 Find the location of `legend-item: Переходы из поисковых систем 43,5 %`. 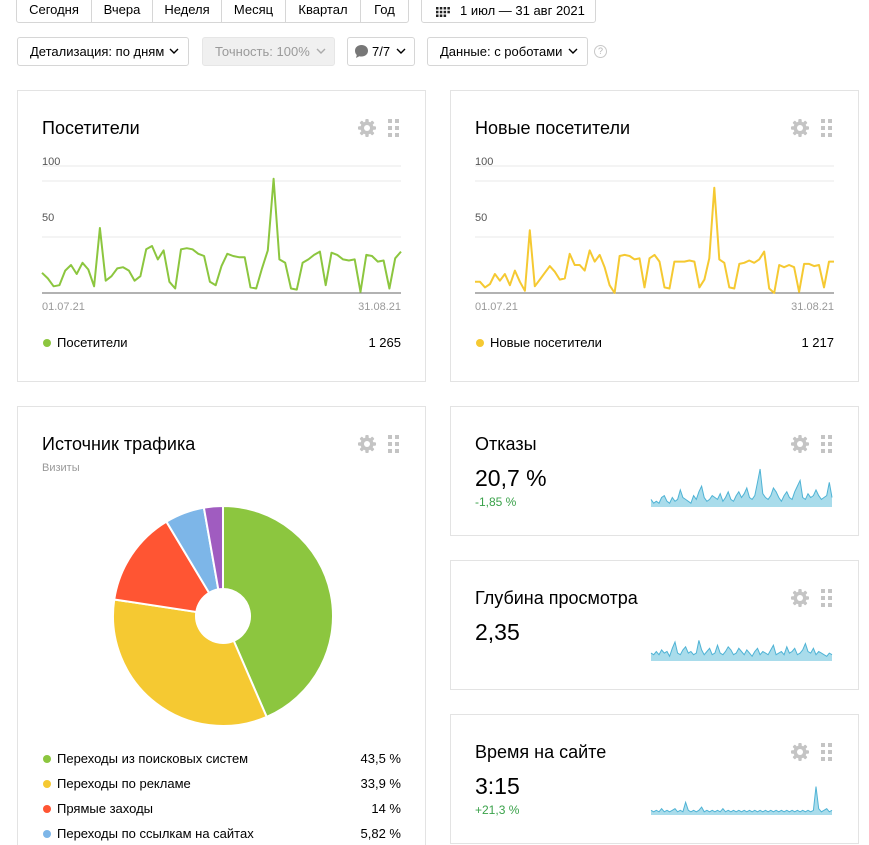

legend-item: Переходы из поисковых систем 43,5 % is located at coordinates (221, 759).